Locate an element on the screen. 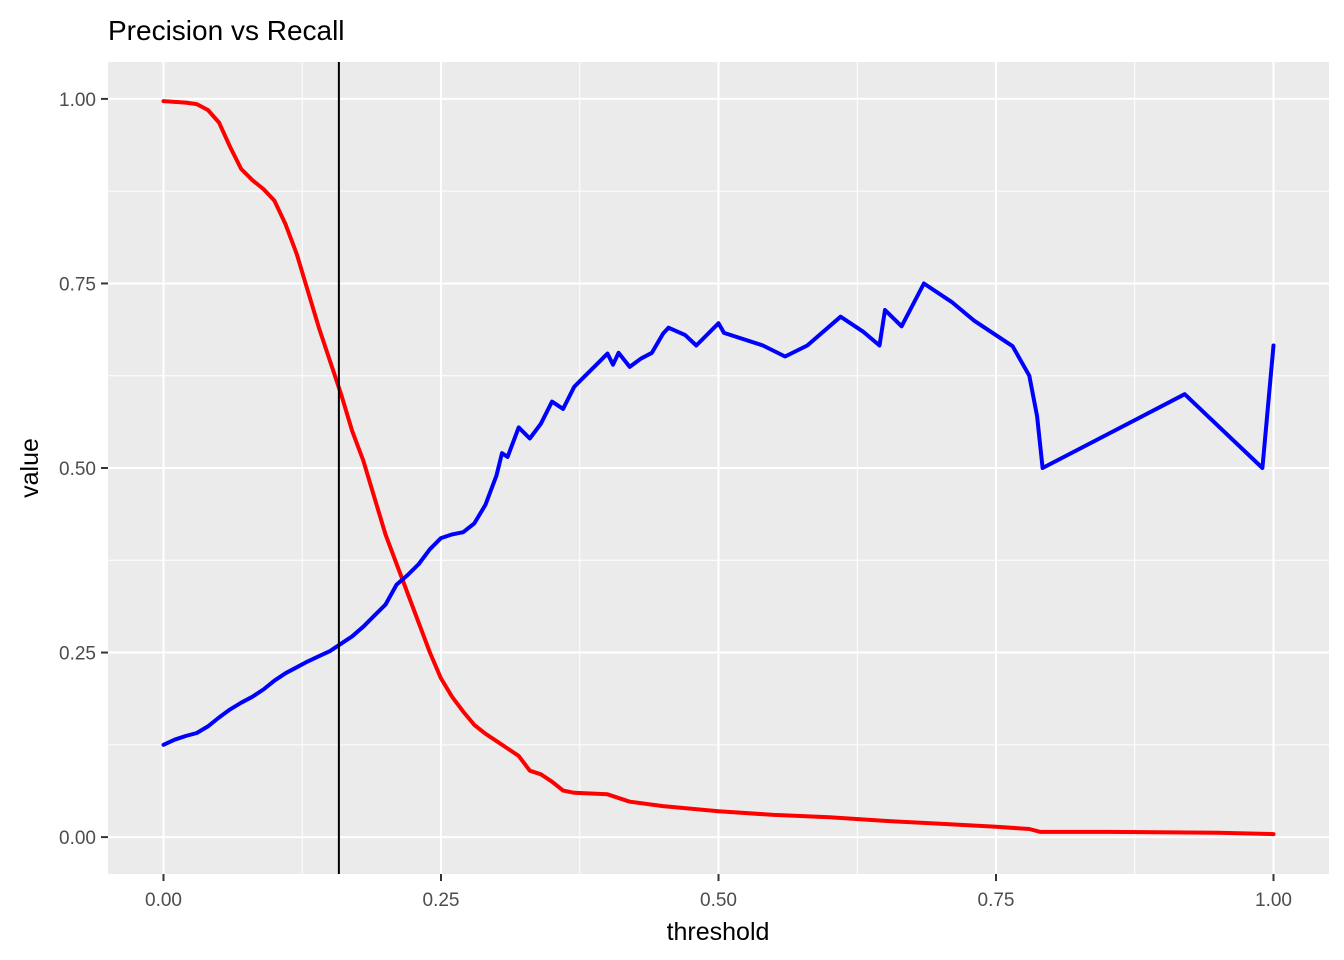 Image resolution: width=1344 pixels, height=960 pixels. y-tick-label: 0.50 is located at coordinates (77, 469).